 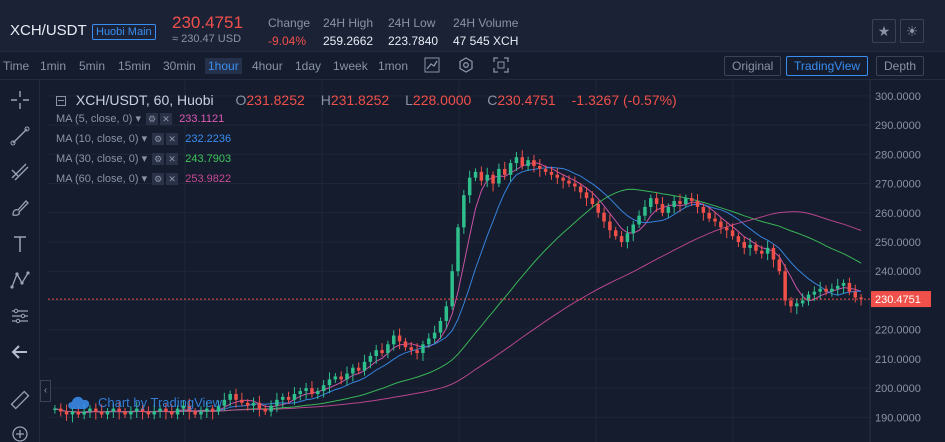 I want to click on fullscreen-icon, so click(x=501, y=66).